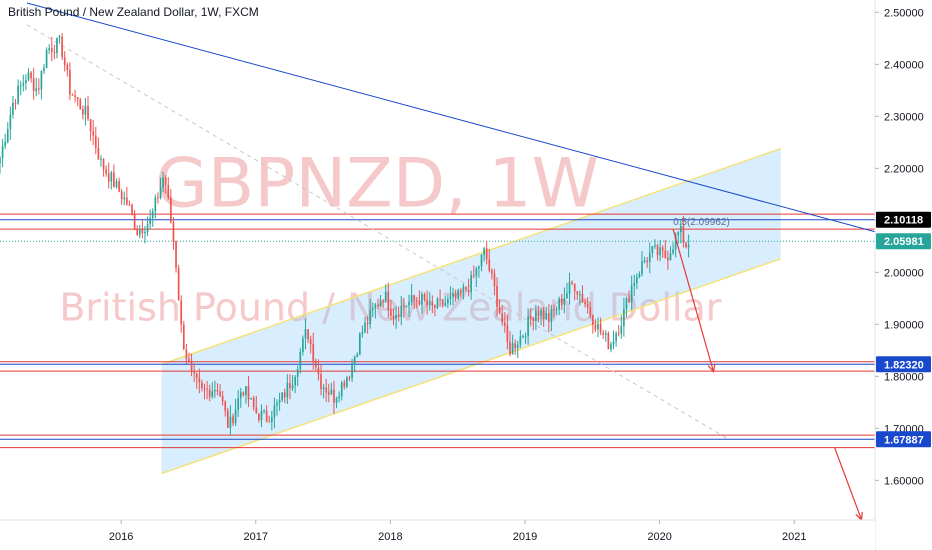 The image size is (932, 550). Describe the element at coordinates (121, 537) in the screenshot. I see `x-tick-label: 2016` at that location.